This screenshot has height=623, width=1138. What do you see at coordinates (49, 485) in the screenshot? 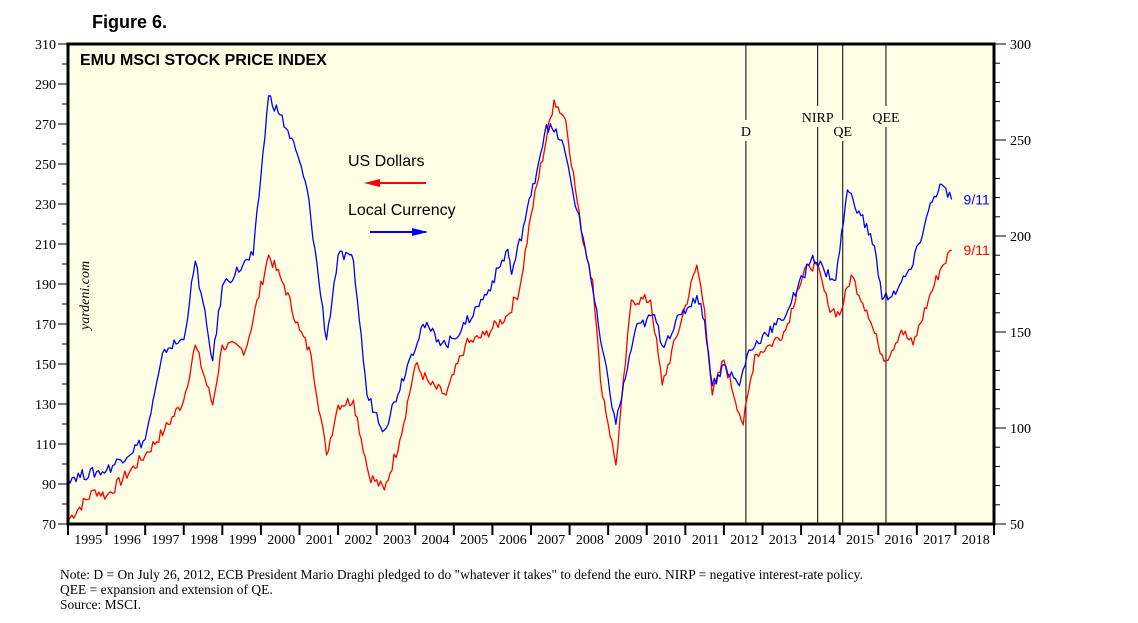
I see `left-axis-tick-label: 90` at bounding box center [49, 485].